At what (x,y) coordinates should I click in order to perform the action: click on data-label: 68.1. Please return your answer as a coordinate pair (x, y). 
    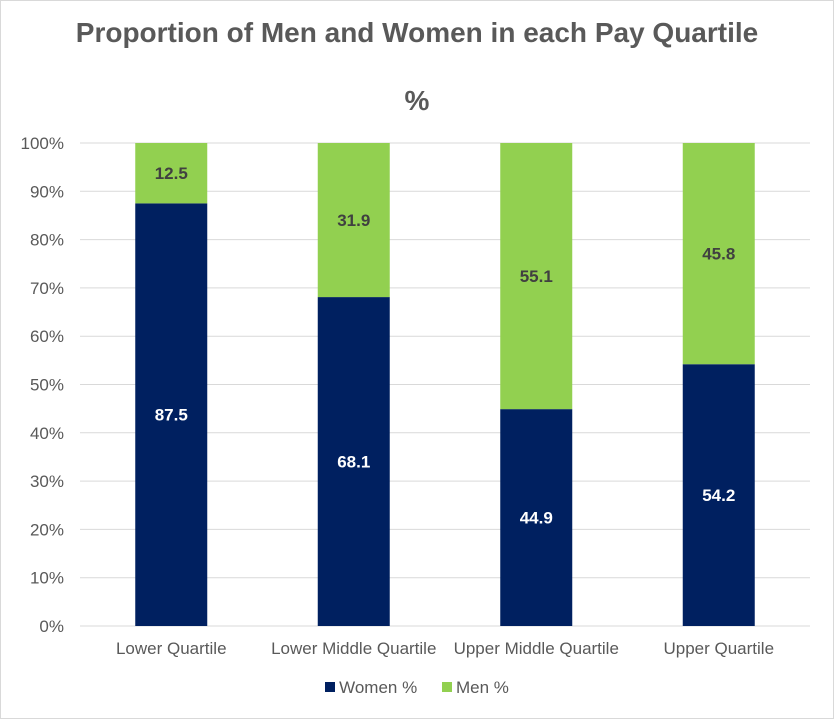
    Looking at the image, I should click on (353, 462).